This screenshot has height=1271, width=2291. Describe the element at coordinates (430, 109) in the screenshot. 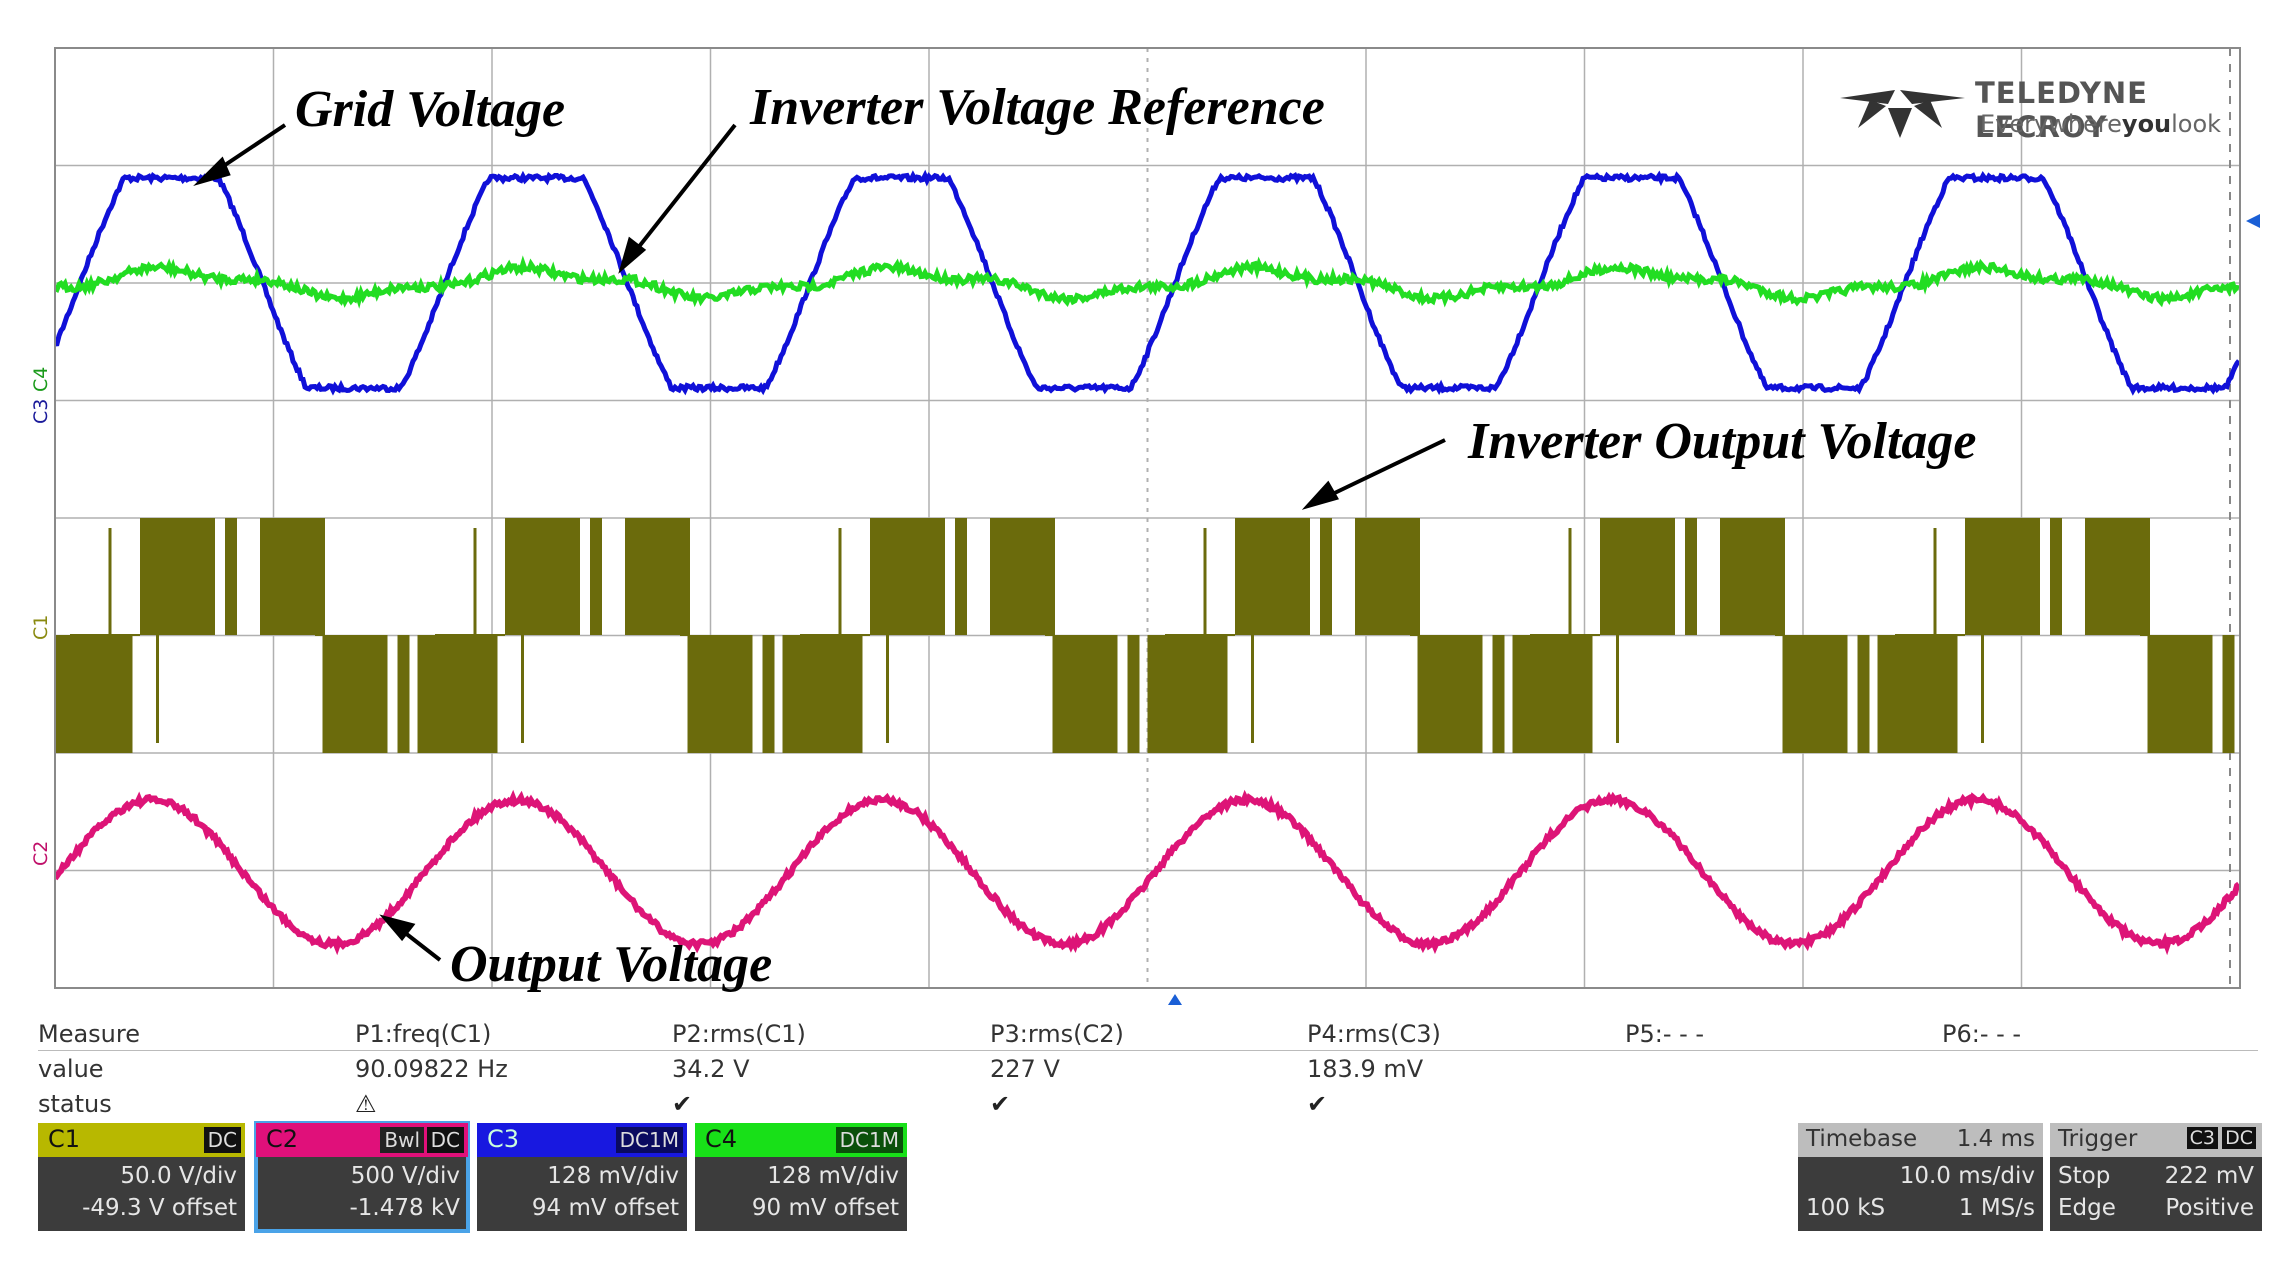

I see `grid-voltage-label: Grid Voltage` at that location.